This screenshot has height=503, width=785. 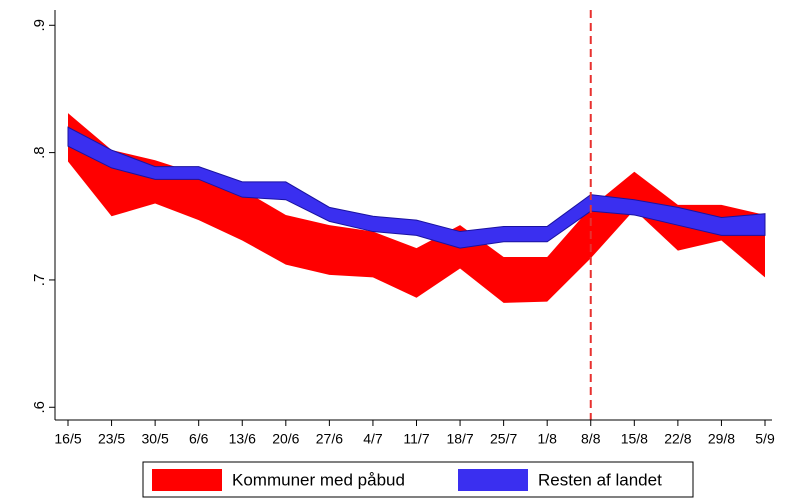 What do you see at coordinates (677, 439) in the screenshot?
I see `x-tick-label: 22/8` at bounding box center [677, 439].